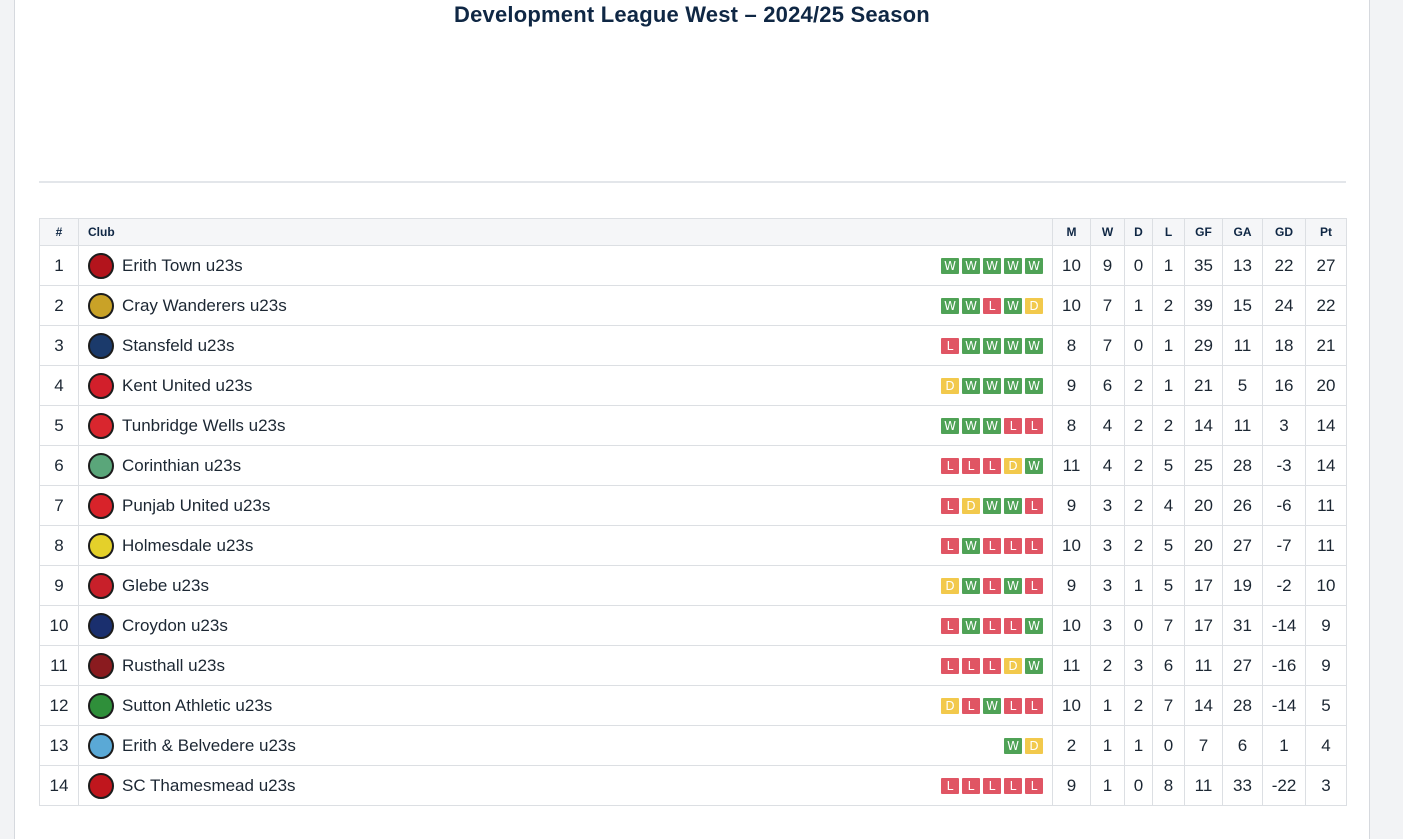 This screenshot has width=1403, height=839. What do you see at coordinates (59, 232) in the screenshot?
I see `col-header-position: #` at bounding box center [59, 232].